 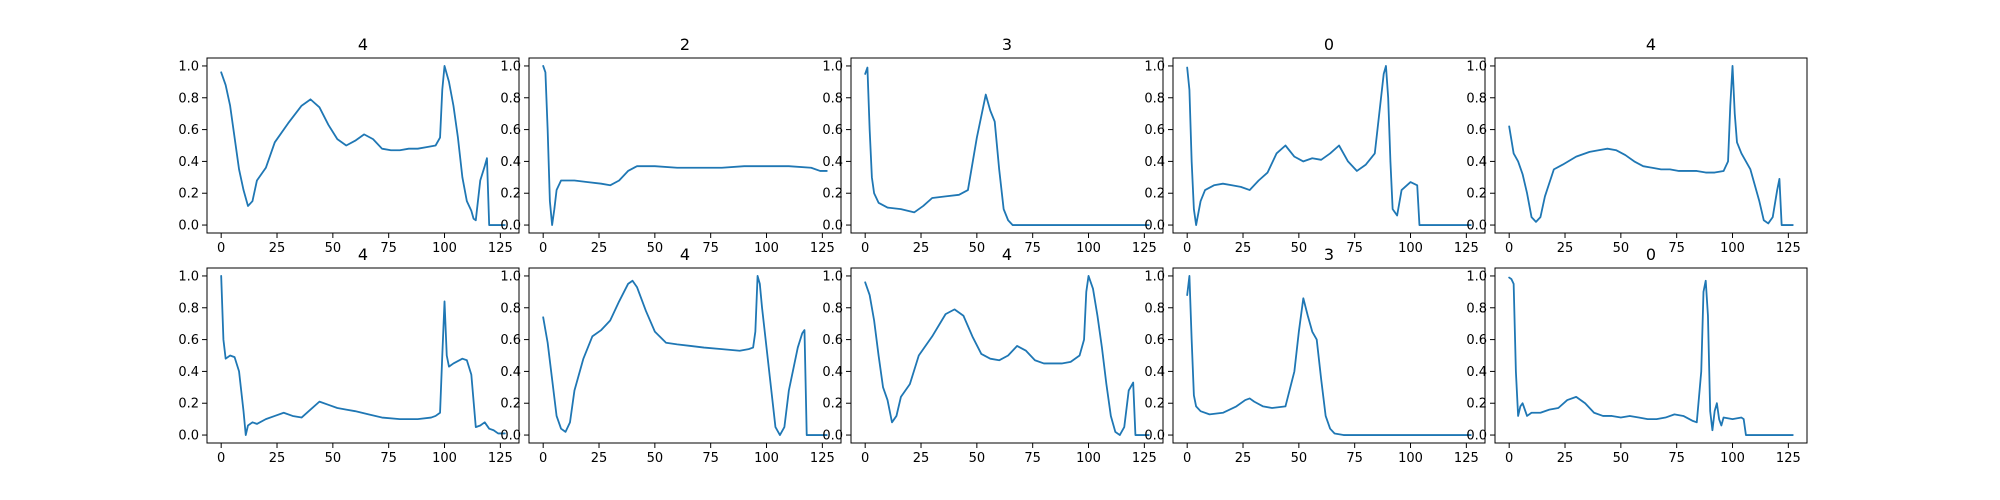 I want to click on subplot-9: 0 25 50 75 100 125 0.0 0.2 0.4 0.6 0.8 1.0 3, so click(x=1315, y=355).